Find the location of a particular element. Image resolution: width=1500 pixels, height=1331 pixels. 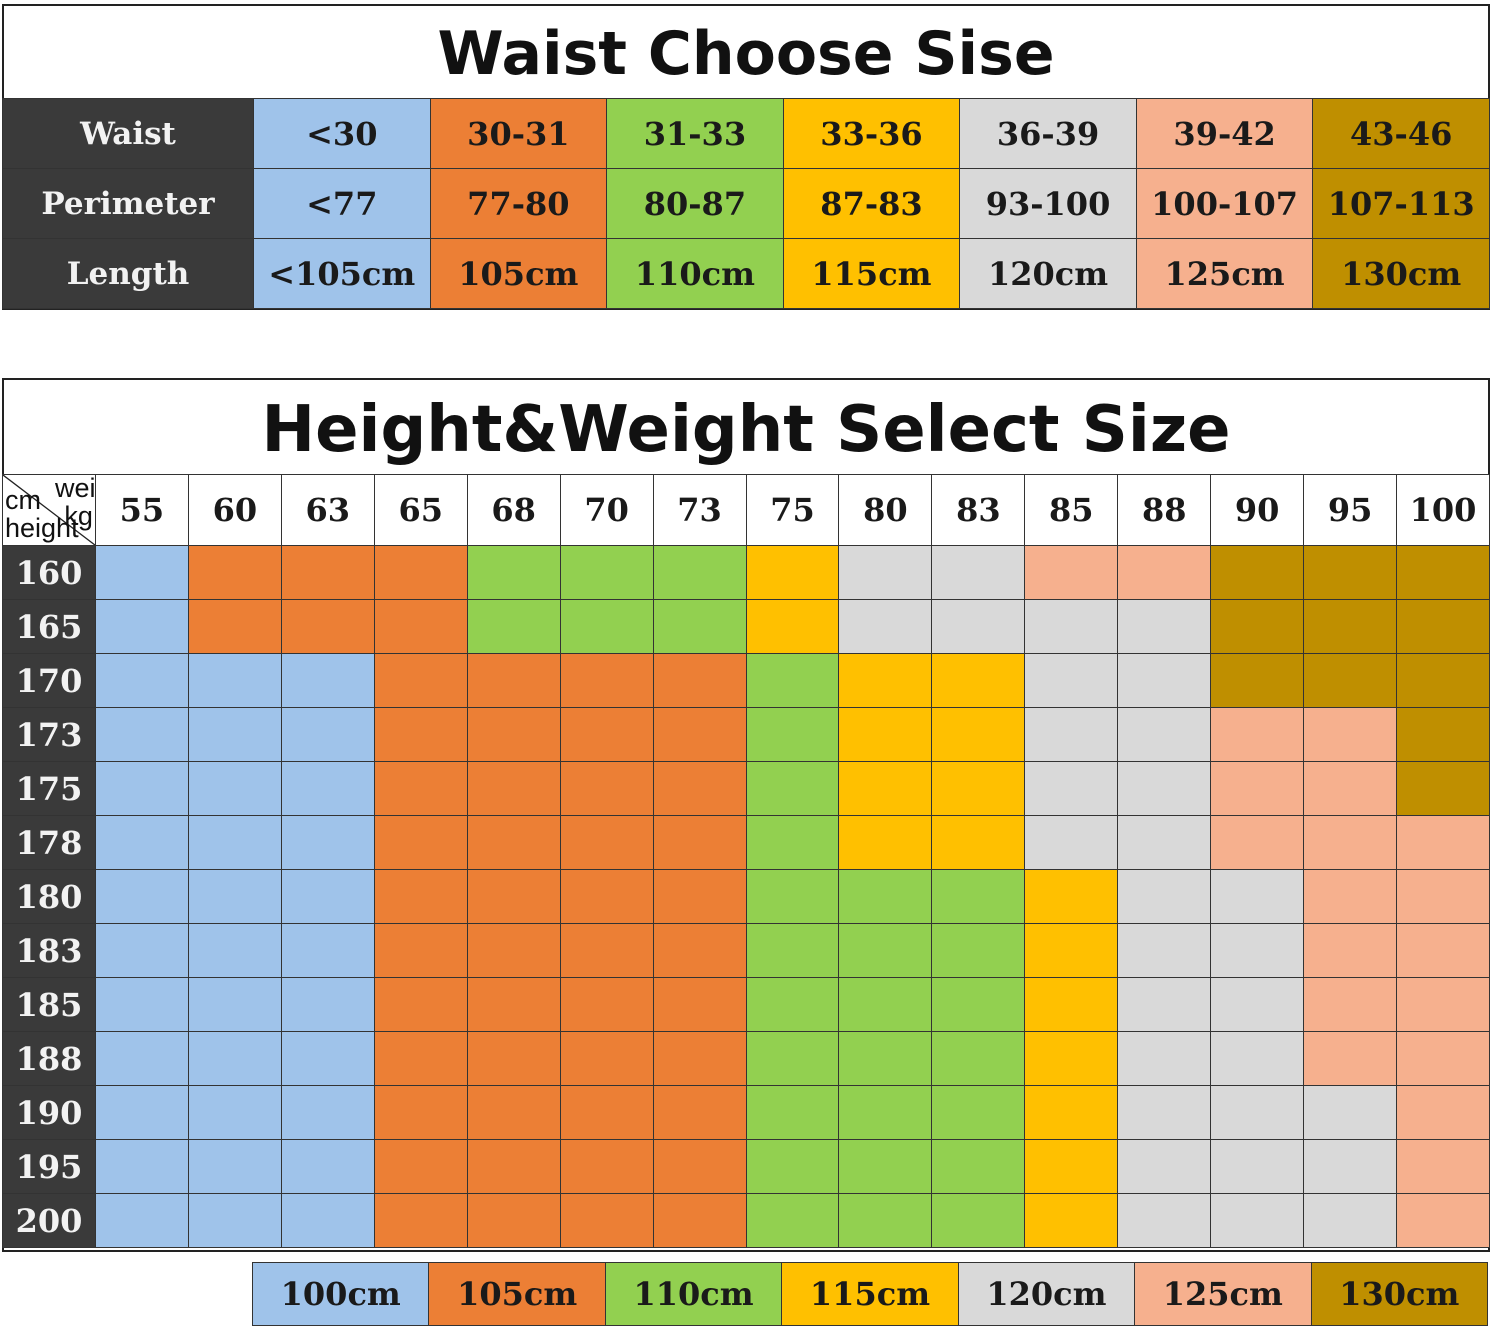

height-row: 165 is located at coordinates (746, 626).